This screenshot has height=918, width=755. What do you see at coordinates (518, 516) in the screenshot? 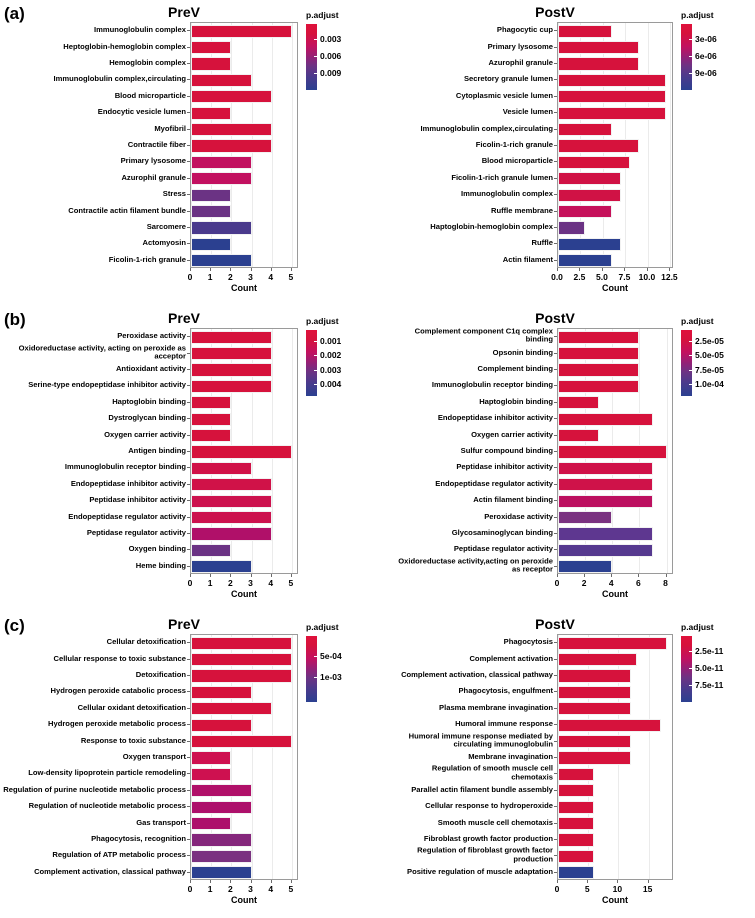
I see `category-label: Peroxidase activity` at bounding box center [518, 516].